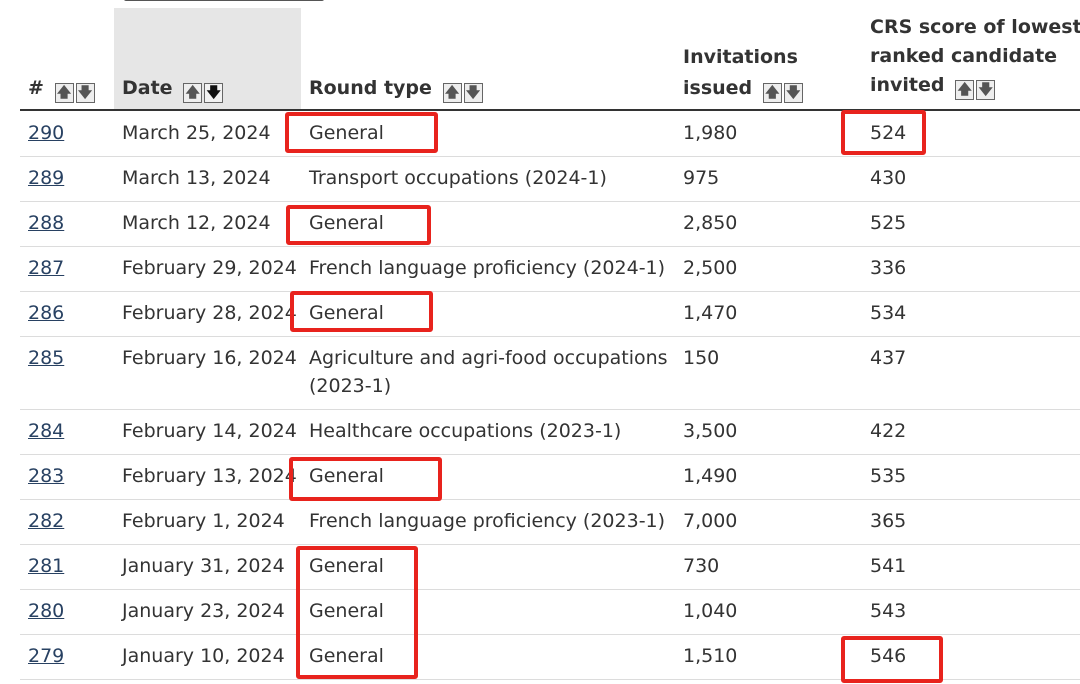 This screenshot has height=684, width=1080. I want to click on row-date: March 13, 2024, so click(196, 178).